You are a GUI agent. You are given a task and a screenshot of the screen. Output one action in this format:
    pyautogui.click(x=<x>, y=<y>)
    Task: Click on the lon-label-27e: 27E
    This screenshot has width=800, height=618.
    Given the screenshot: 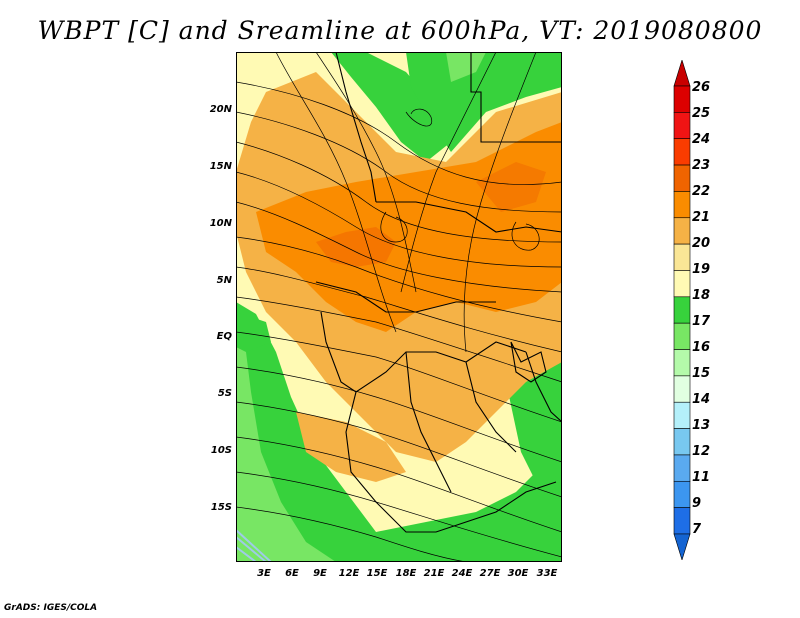 What is the action you would take?
    pyautogui.click(x=490, y=573)
    